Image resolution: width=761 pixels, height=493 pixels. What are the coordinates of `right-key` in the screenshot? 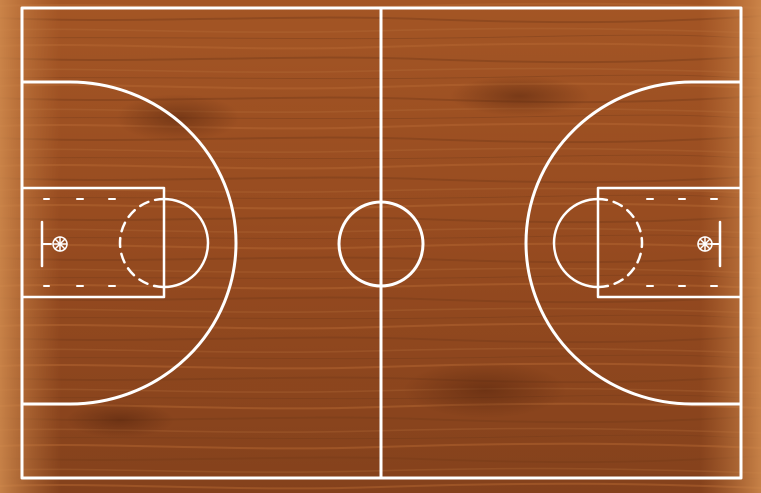 It's located at (669, 242).